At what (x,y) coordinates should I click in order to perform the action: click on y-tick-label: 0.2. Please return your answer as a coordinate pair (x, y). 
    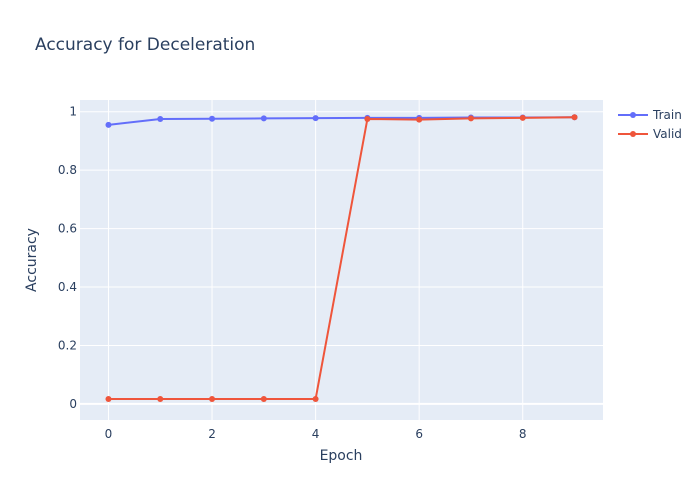
    Looking at the image, I should click on (67, 345).